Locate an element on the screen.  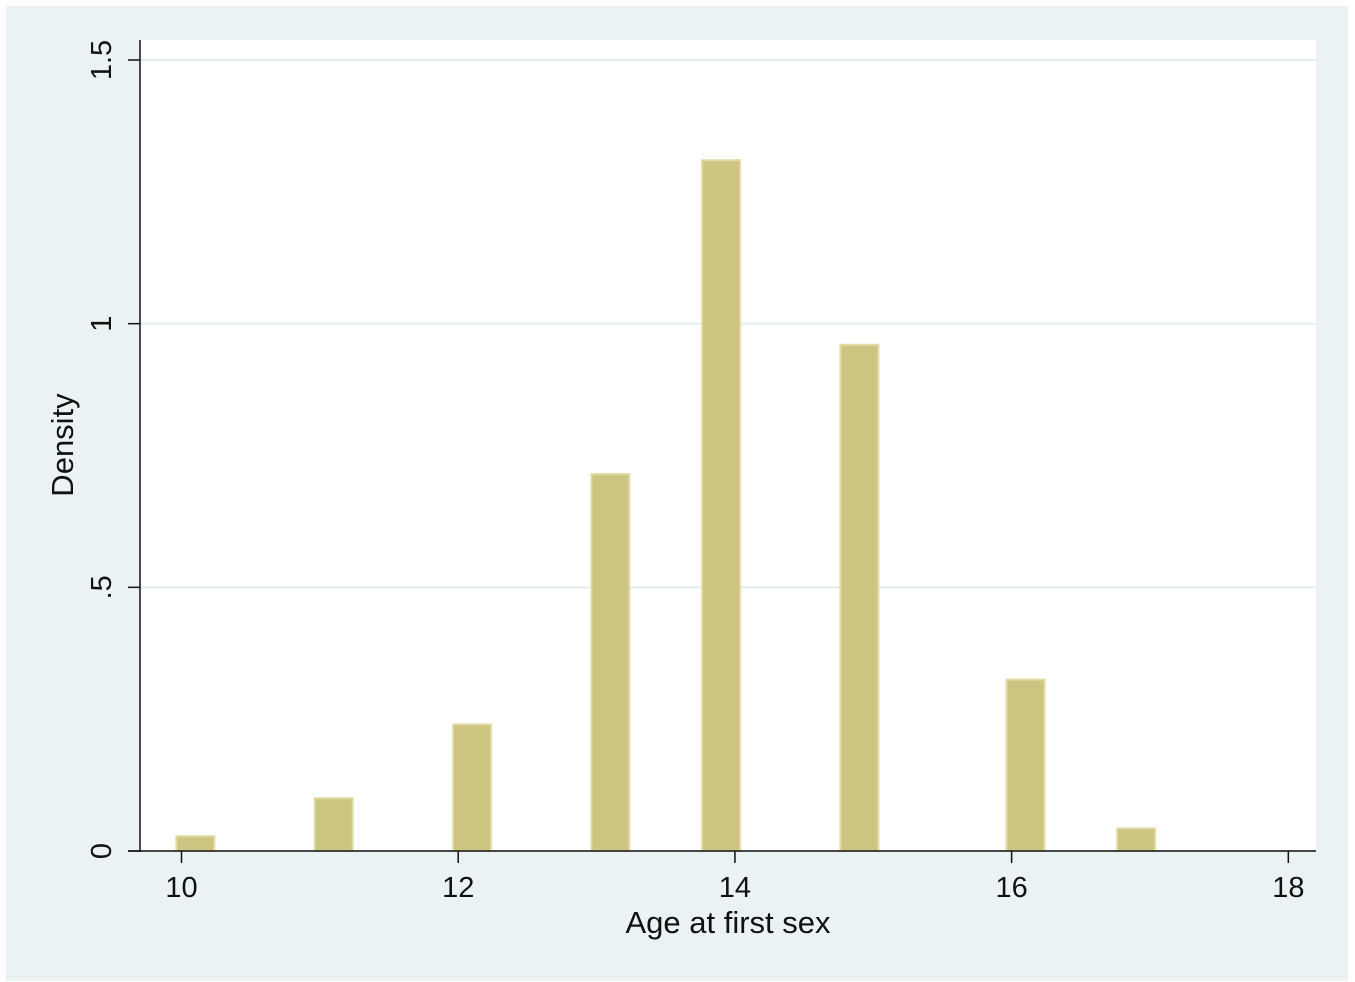
y-tick-label: 1.5 is located at coordinates (102, 60).